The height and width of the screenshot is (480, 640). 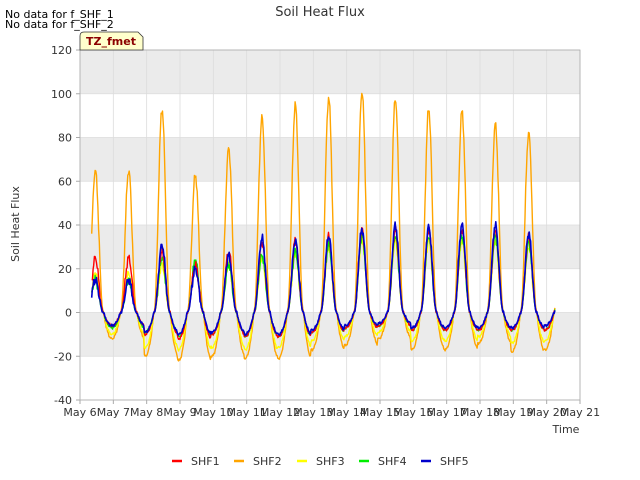 I want to click on timezone-badge-box, so click(x=111, y=41).